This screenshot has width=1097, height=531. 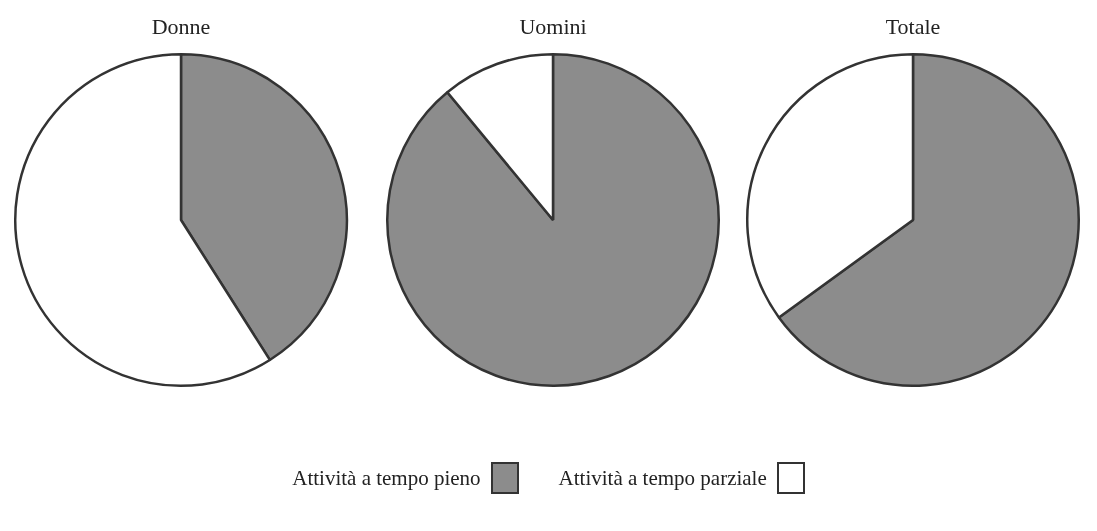 What do you see at coordinates (553, 27) in the screenshot?
I see `chart-title: Uomini` at bounding box center [553, 27].